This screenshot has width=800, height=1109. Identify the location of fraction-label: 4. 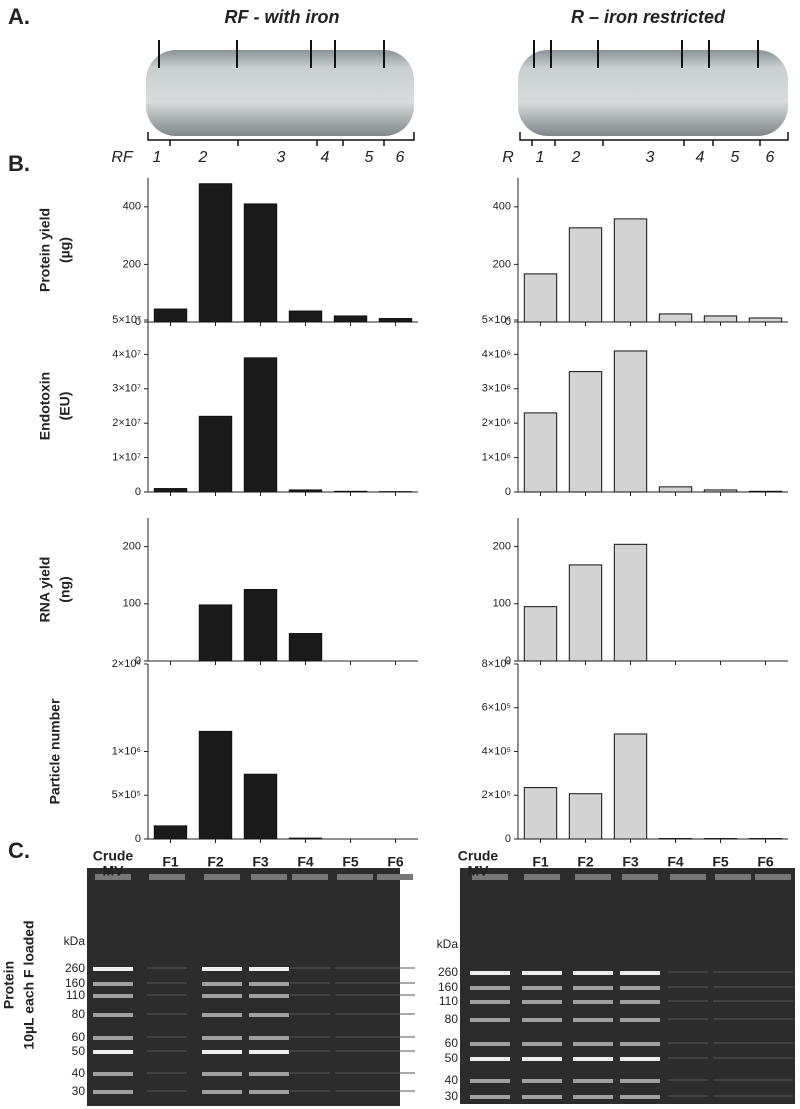
(700, 157).